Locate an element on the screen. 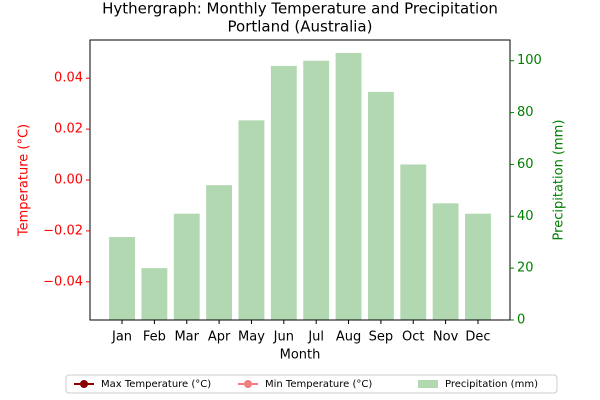 Image resolution: width=600 pixels, height=400 pixels. y2-tick-label: 100 is located at coordinates (529, 60).